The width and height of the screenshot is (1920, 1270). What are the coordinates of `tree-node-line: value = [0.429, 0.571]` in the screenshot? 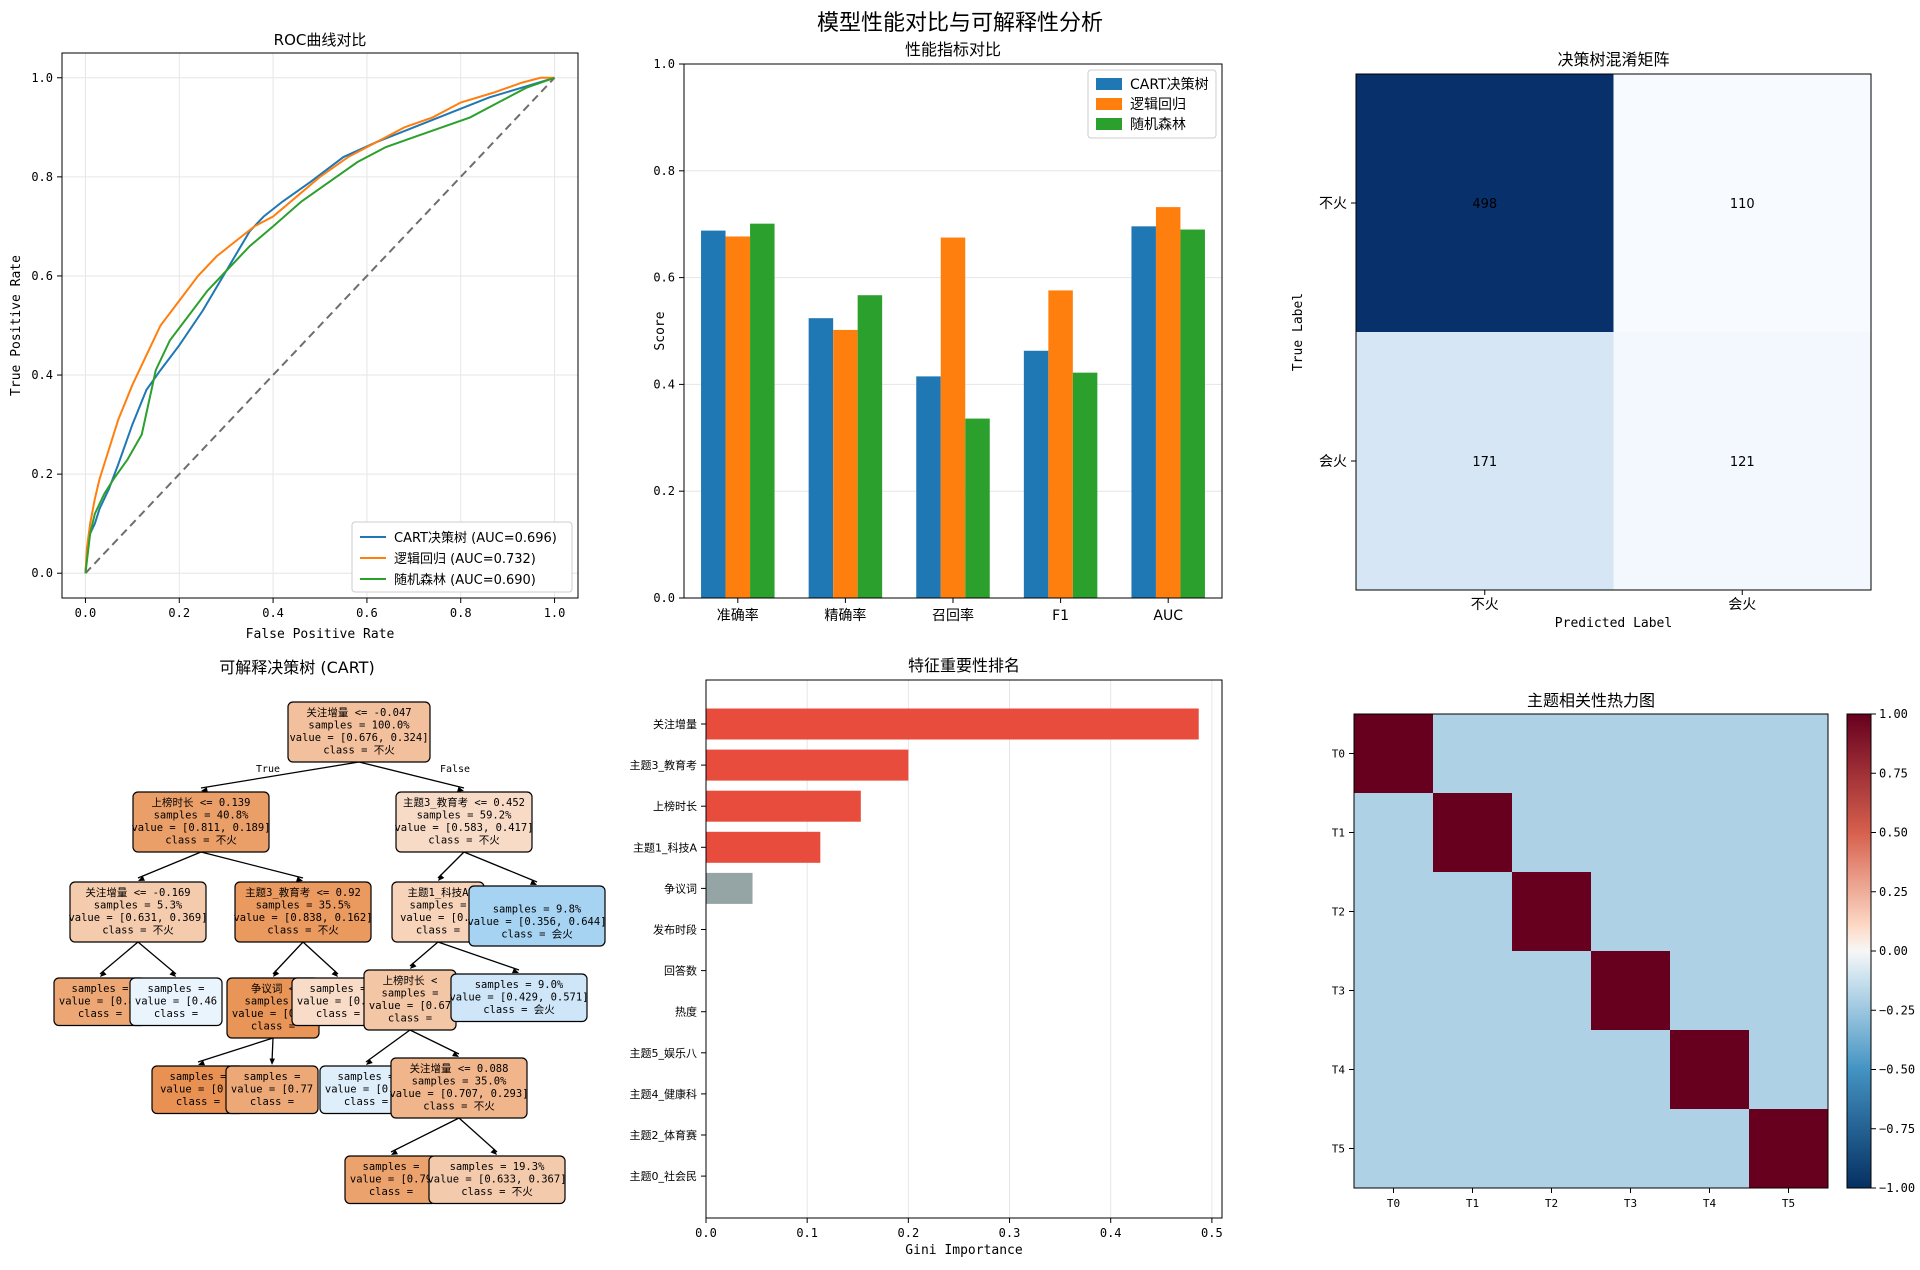 It's located at (518, 998).